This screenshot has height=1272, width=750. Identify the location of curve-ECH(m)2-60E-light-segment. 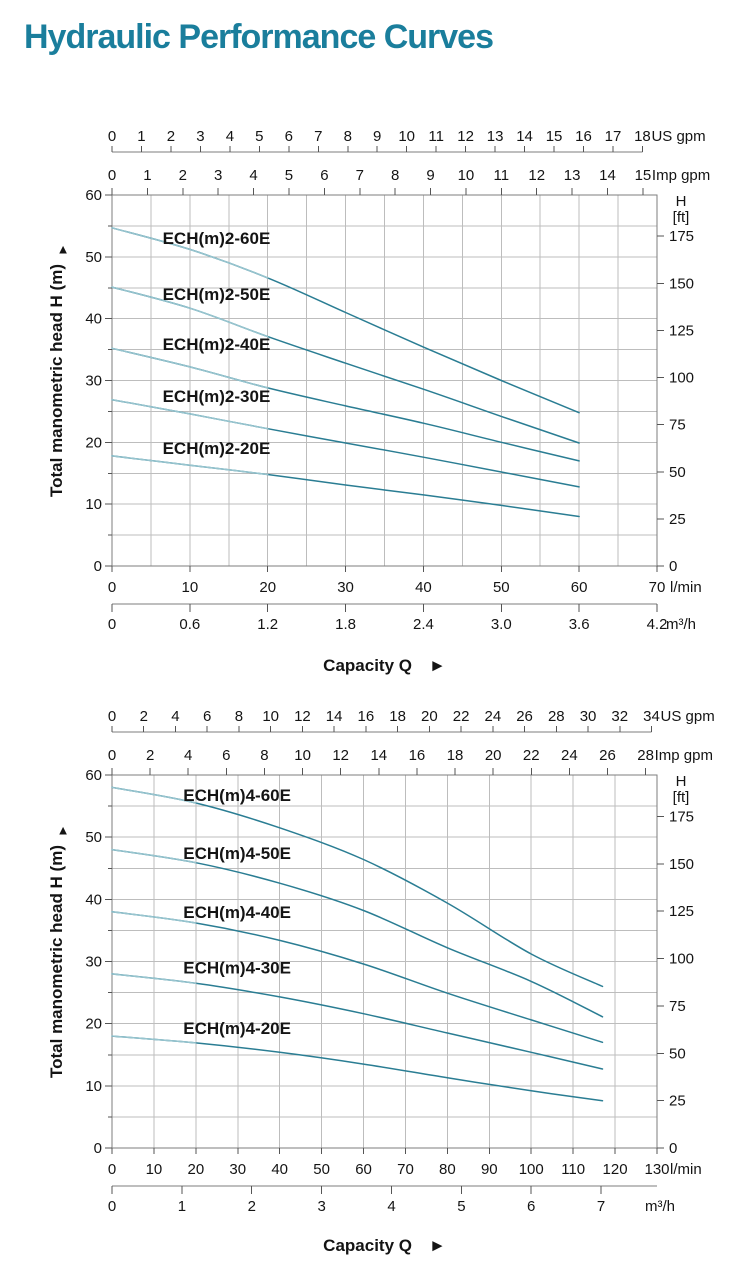
(190, 253).